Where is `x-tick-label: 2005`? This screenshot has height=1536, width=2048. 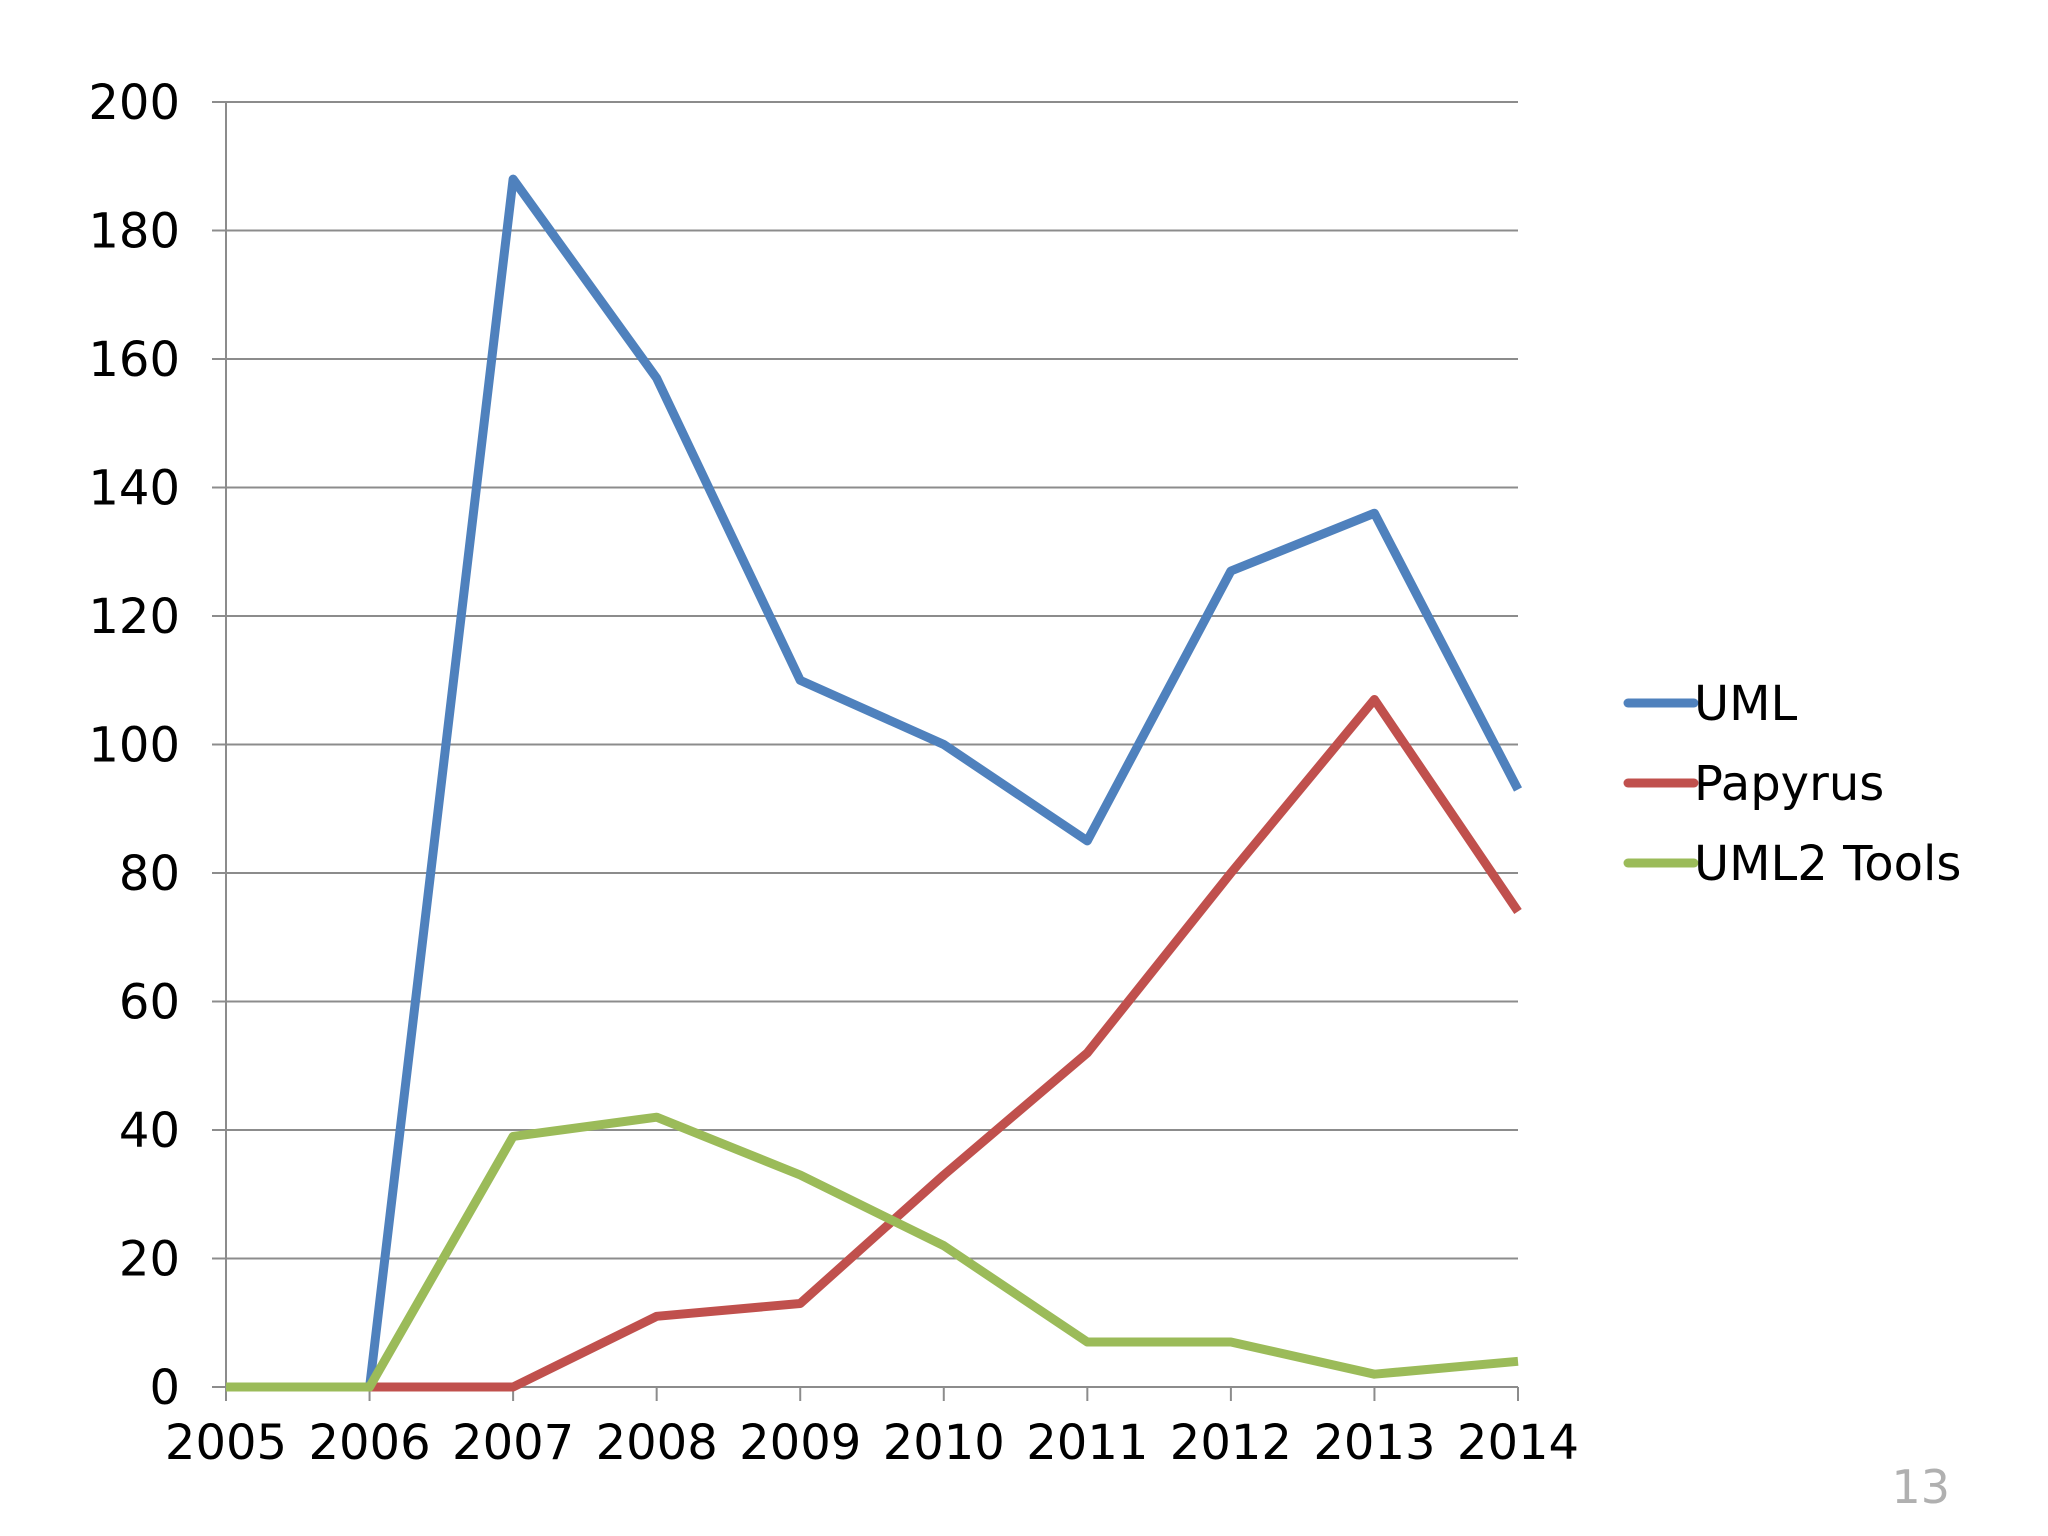 x-tick-label: 2005 is located at coordinates (226, 1443).